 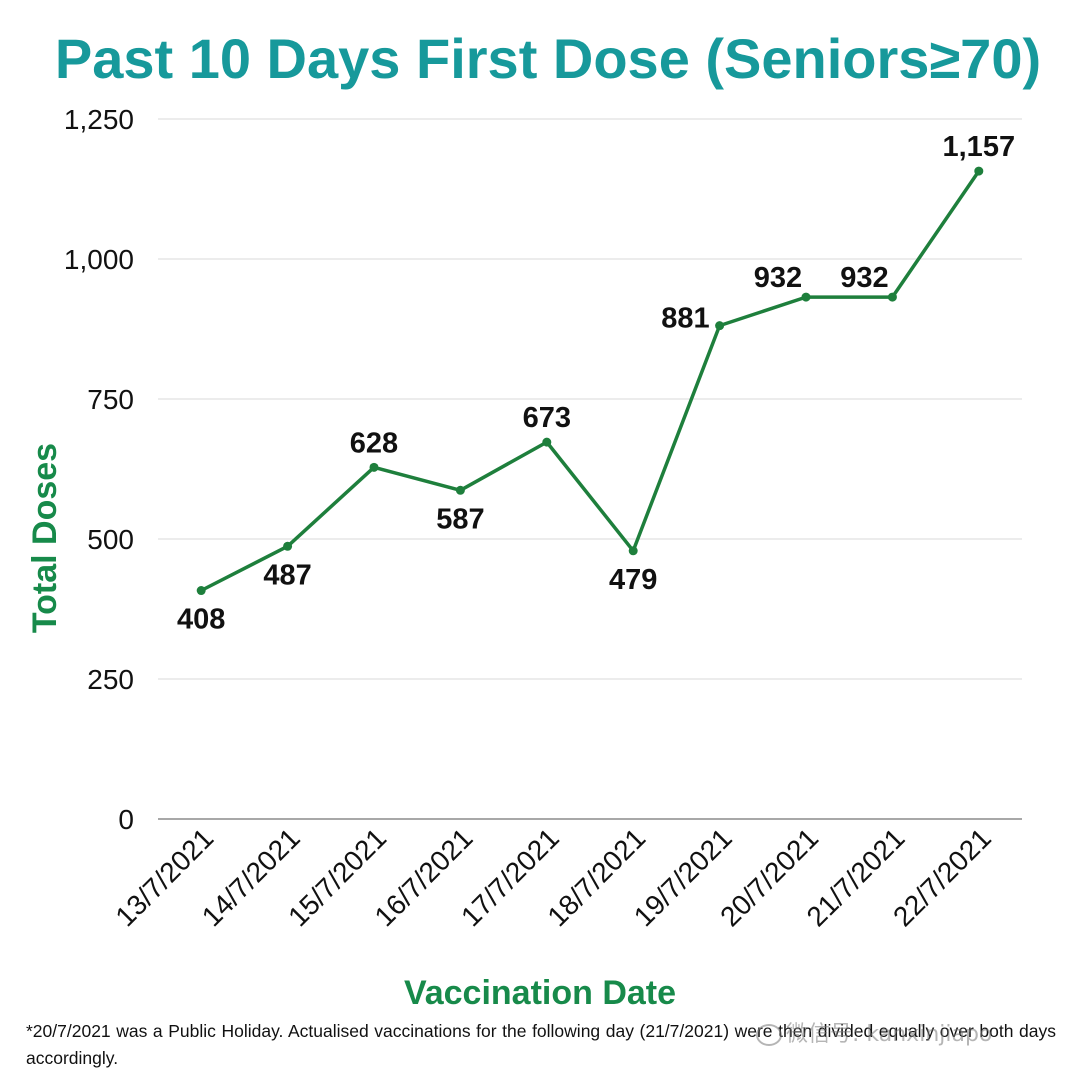 I want to click on data-label: 628, so click(x=374, y=443).